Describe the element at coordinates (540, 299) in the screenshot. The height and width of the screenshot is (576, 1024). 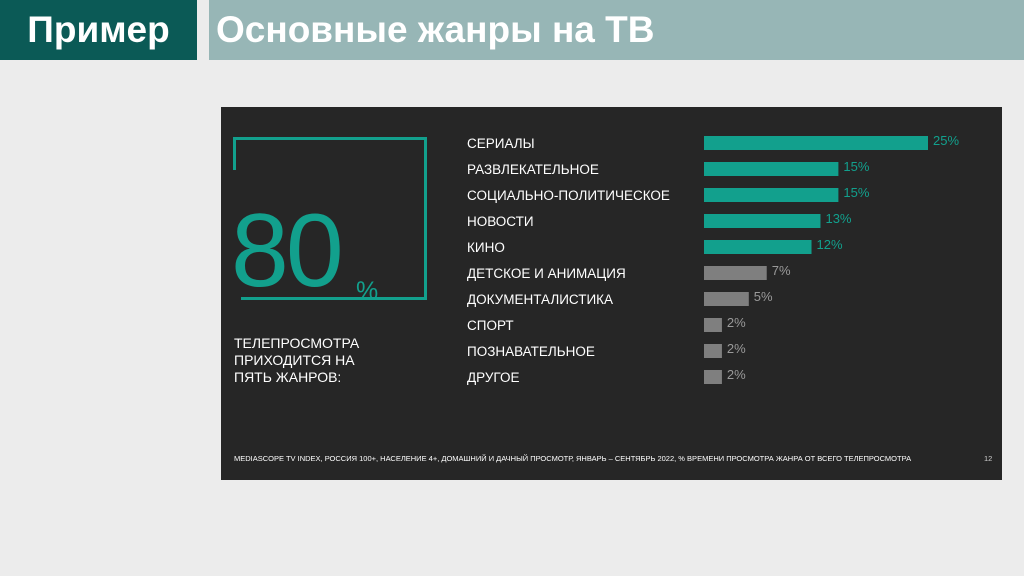
I see `category-label: ДОКУМЕНТАЛИСТИКА` at that location.